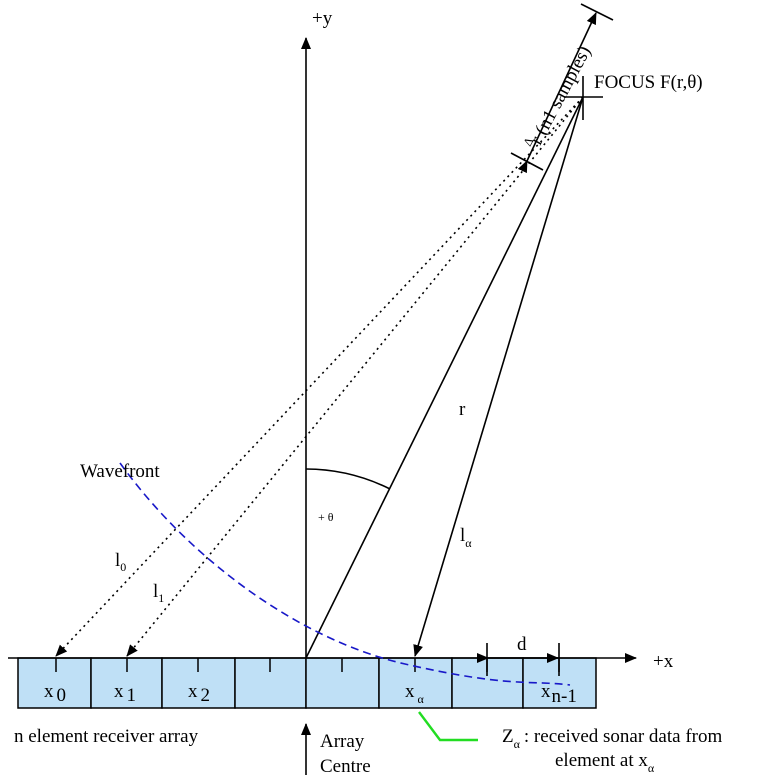 The height and width of the screenshot is (778, 765). Describe the element at coordinates (518, 659) in the screenshot. I see `spacing-dimension` at that location.